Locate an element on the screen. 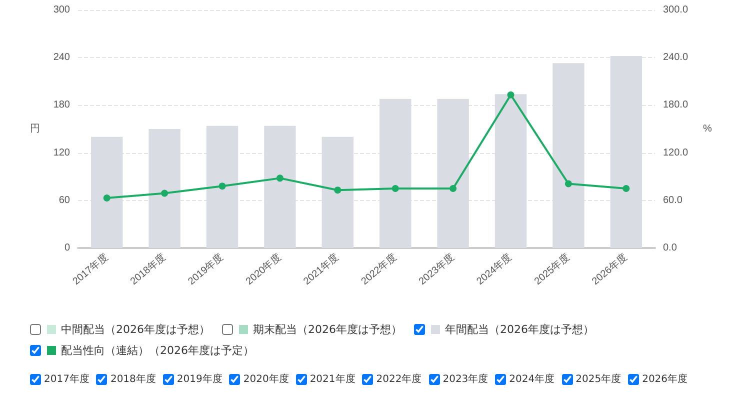 Image resolution: width=731 pixels, height=398 pixels. category-label: 2025年度 is located at coordinates (599, 379).